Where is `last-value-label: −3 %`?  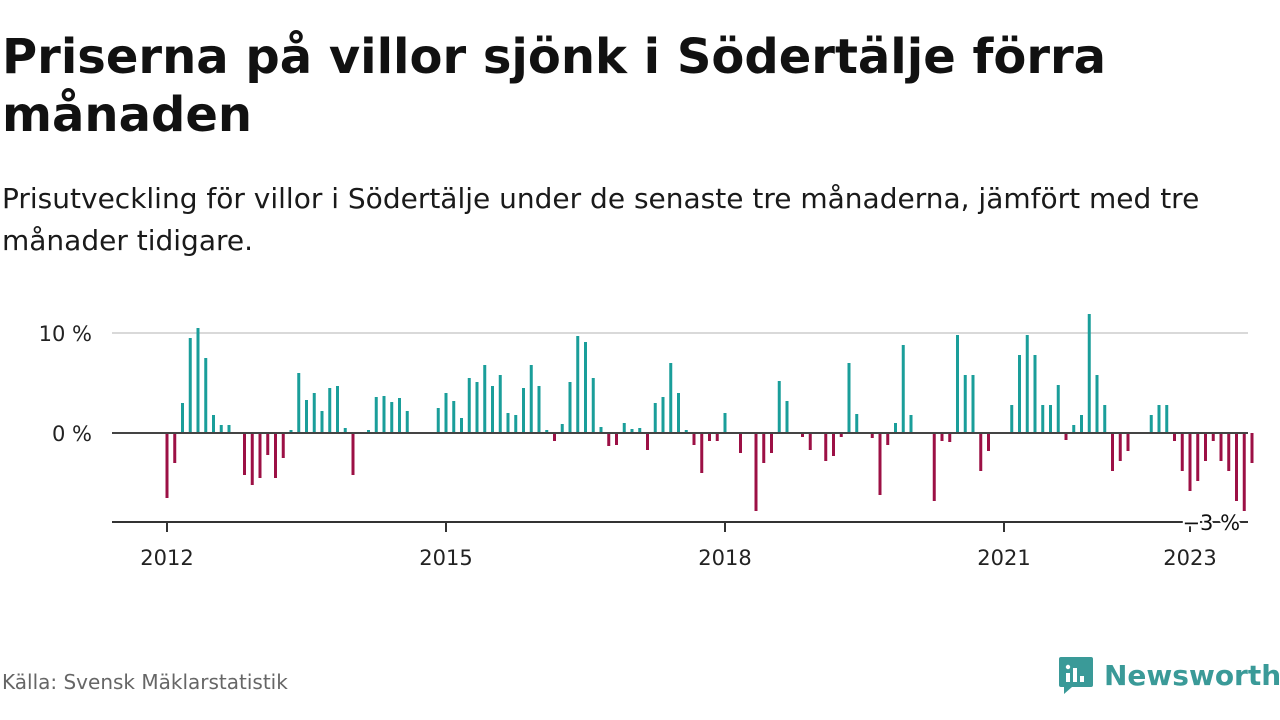 last-value-label: −3 % is located at coordinates (1211, 523).